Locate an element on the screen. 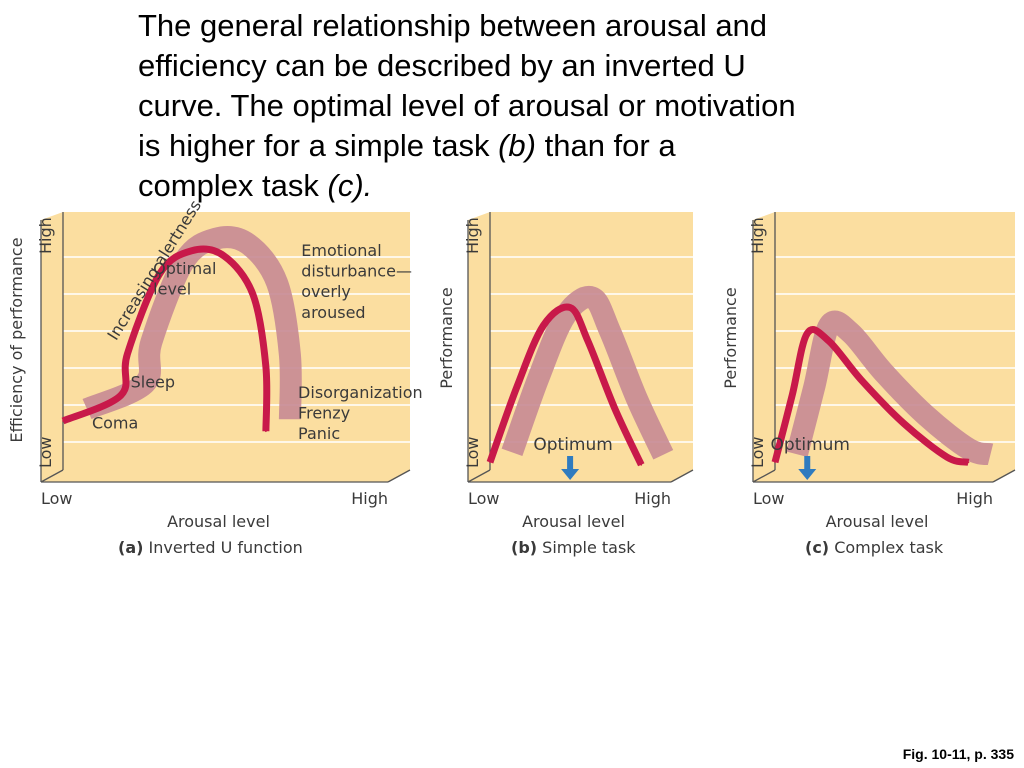 The width and height of the screenshot is (1024, 768). annotation: Frenzy is located at coordinates (324, 412).